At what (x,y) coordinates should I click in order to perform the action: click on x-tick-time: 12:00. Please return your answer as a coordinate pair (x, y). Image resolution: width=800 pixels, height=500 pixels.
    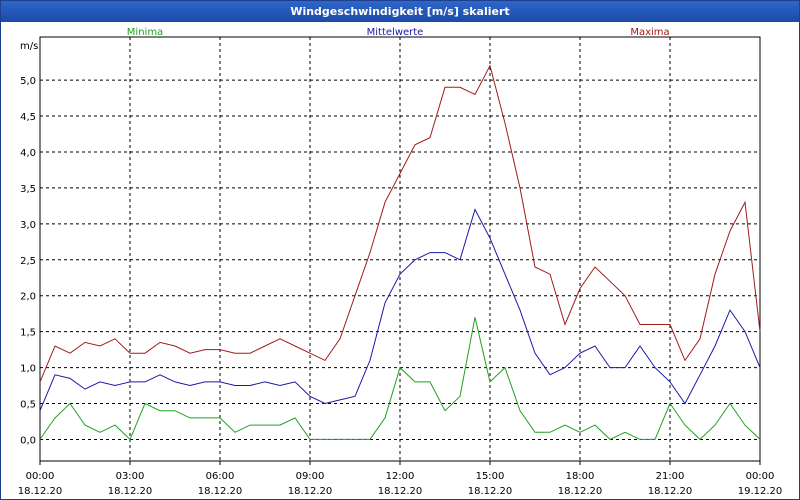
    Looking at the image, I should click on (400, 476).